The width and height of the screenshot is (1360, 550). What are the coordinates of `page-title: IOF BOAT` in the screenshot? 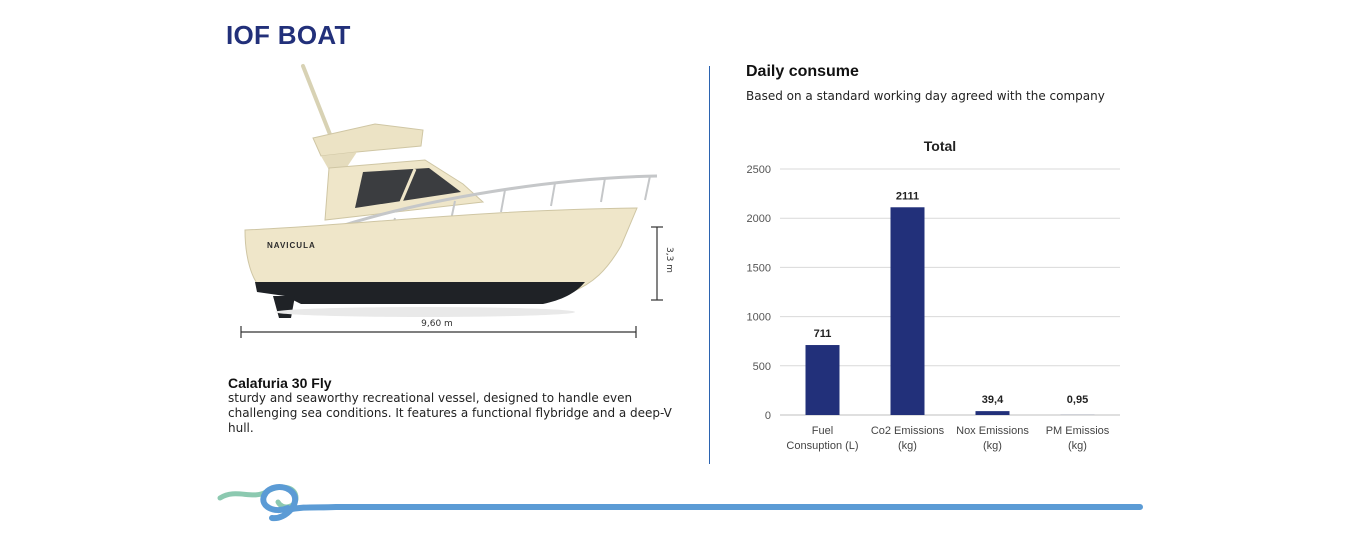 It's located at (288, 35).